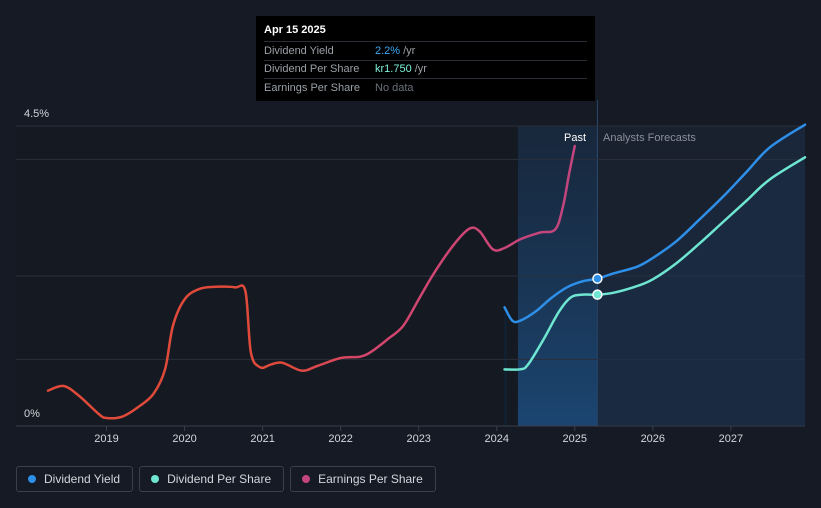  I want to click on dividend-per-share-area, so click(701, 292).